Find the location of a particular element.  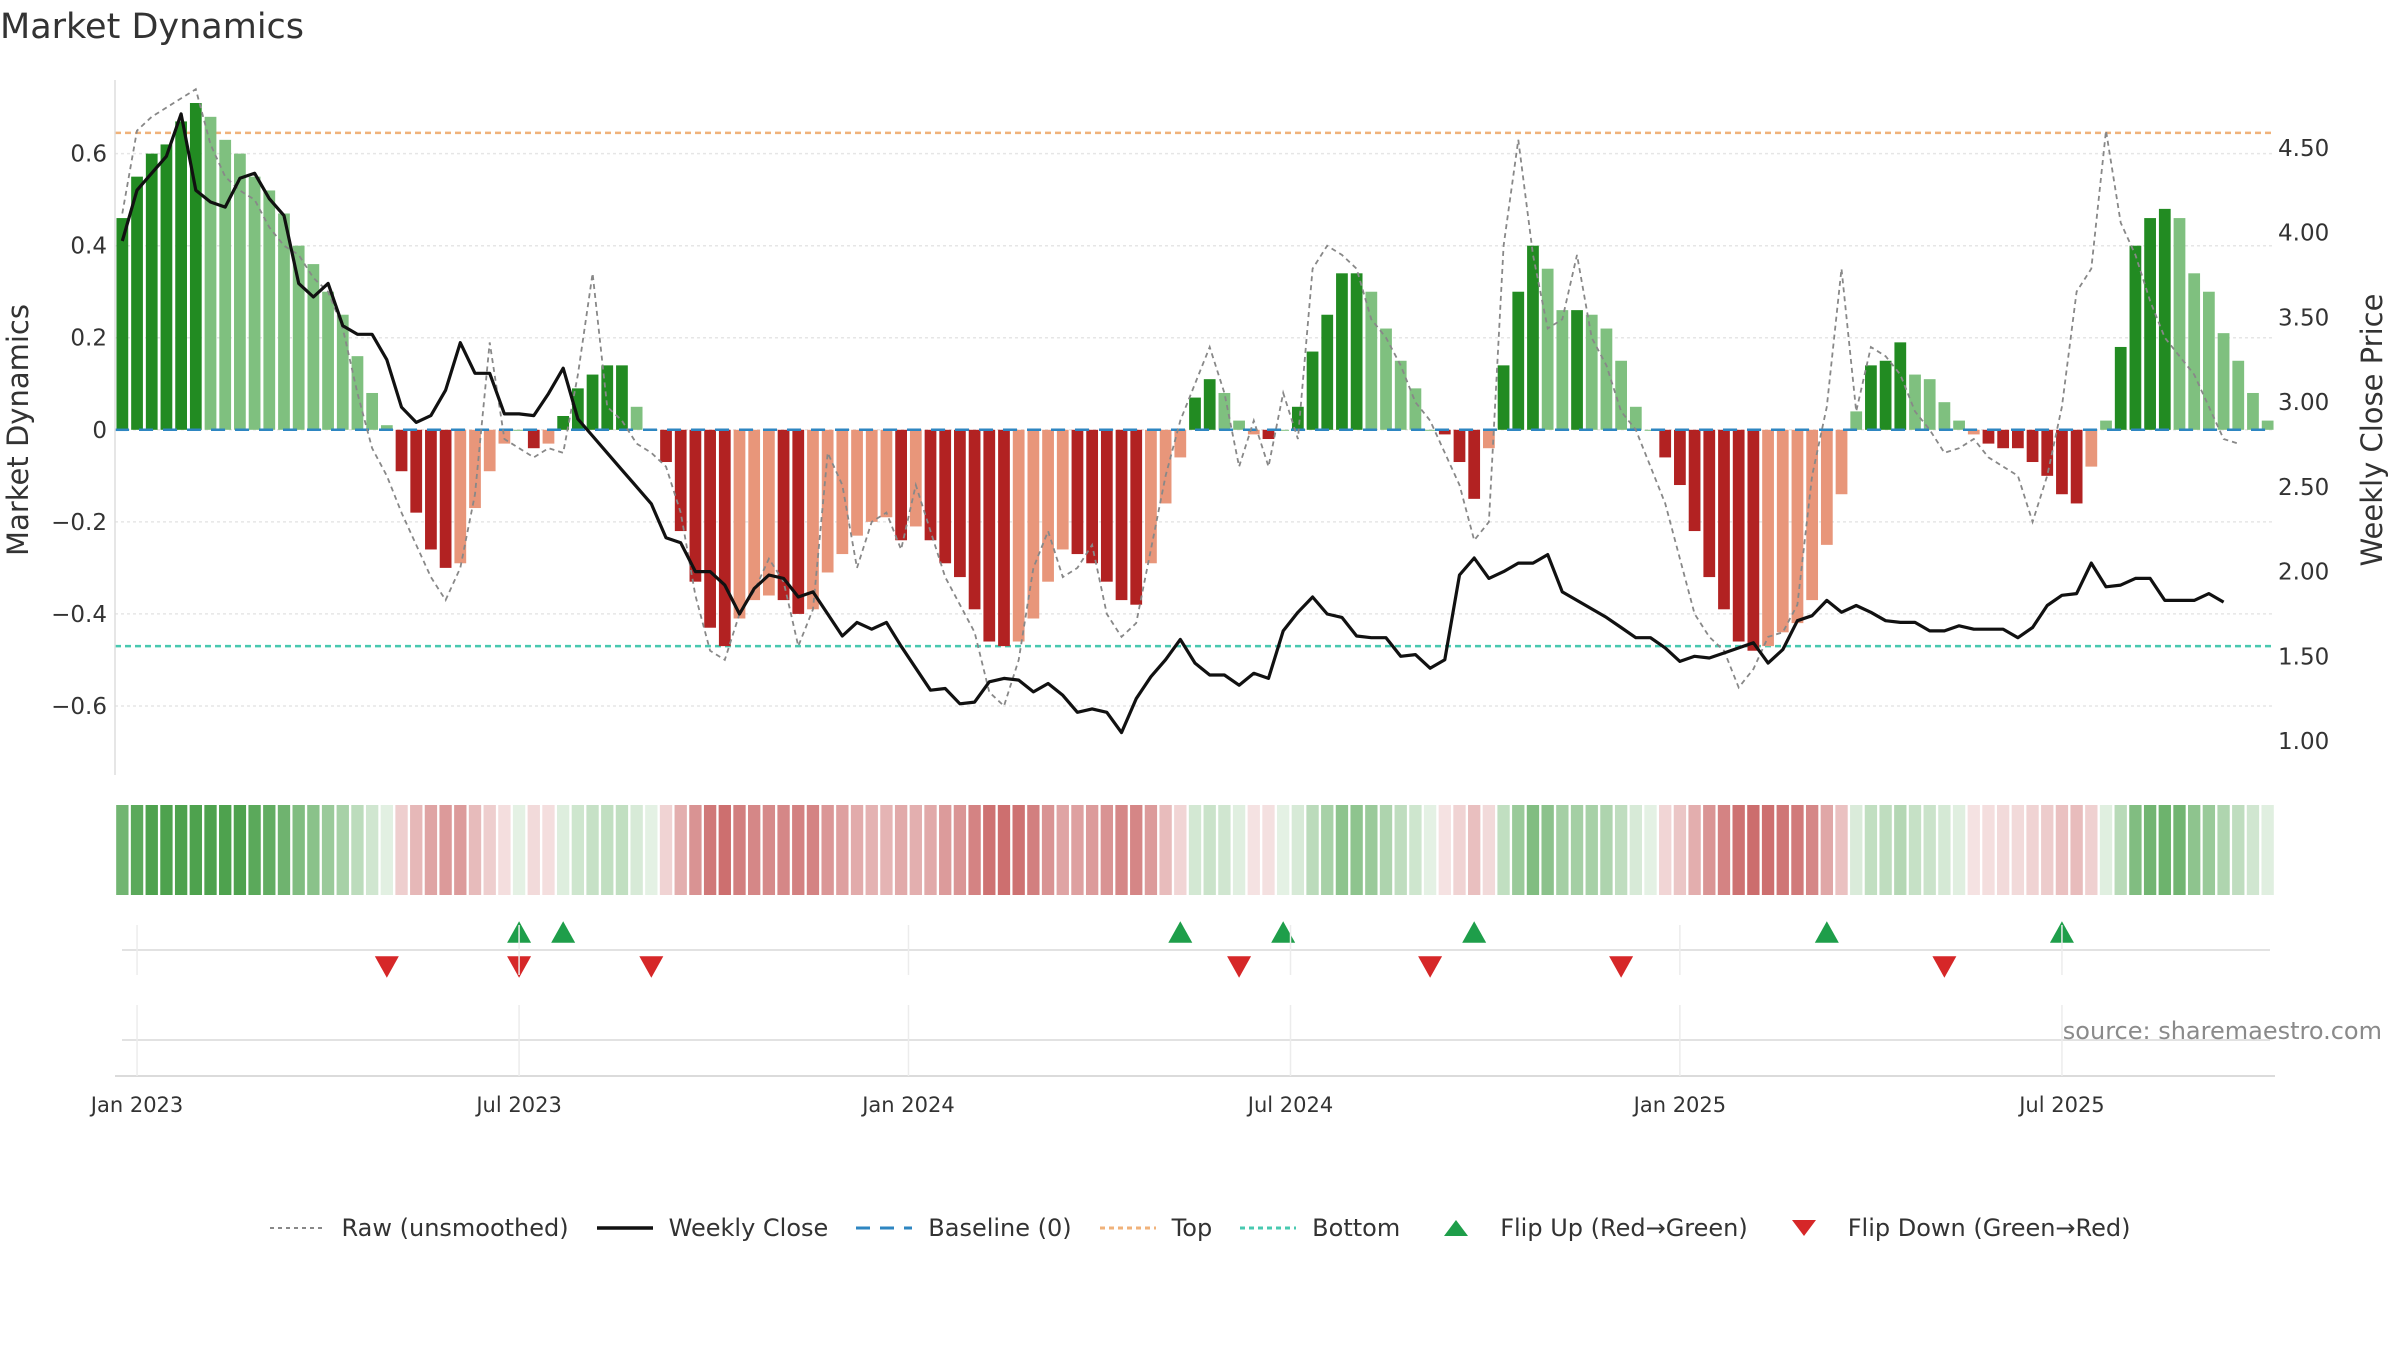

y2-tick-label: 1.50 is located at coordinates (2303, 657).